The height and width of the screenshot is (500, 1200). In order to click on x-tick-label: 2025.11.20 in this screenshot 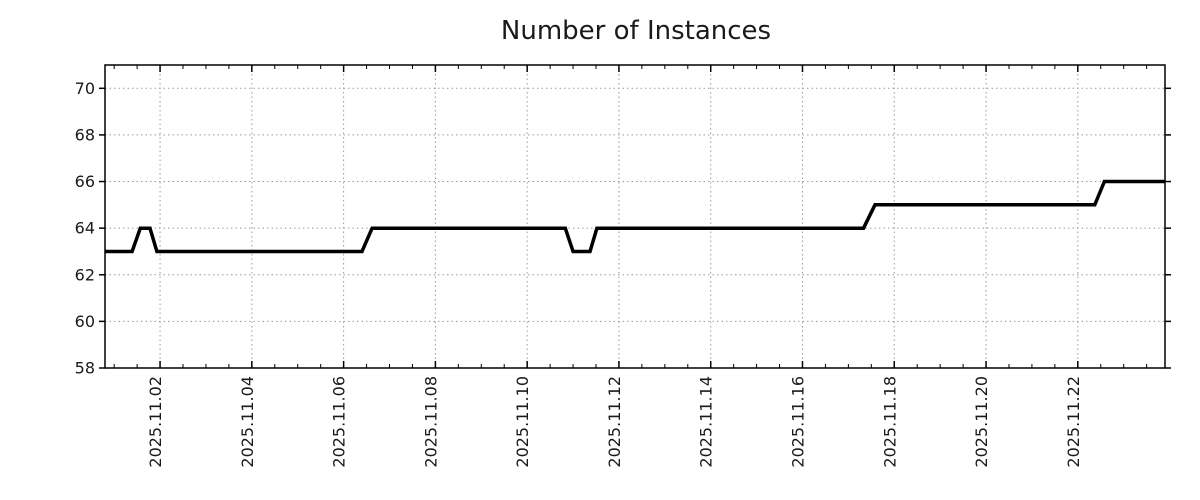, I will do `click(981, 422)`.